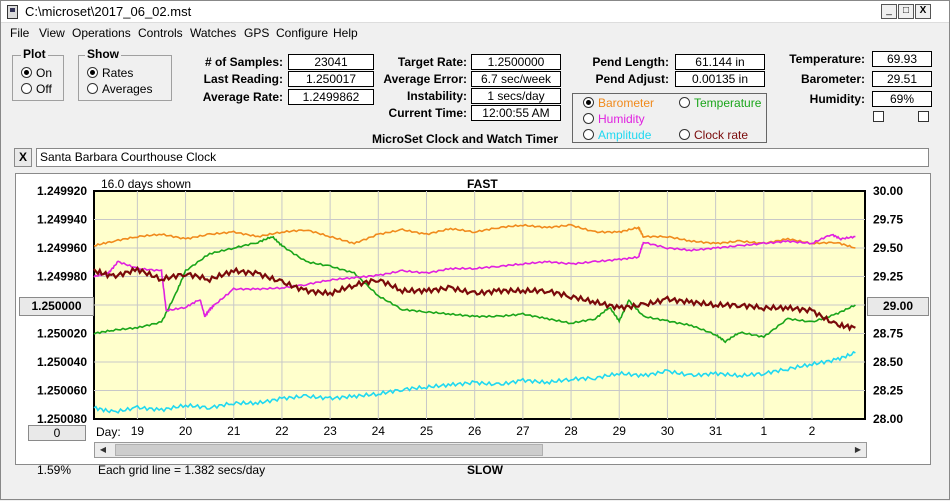 The width and height of the screenshot is (950, 501). What do you see at coordinates (621, 119) in the screenshot?
I see `series-humidity-label: Humidity` at bounding box center [621, 119].